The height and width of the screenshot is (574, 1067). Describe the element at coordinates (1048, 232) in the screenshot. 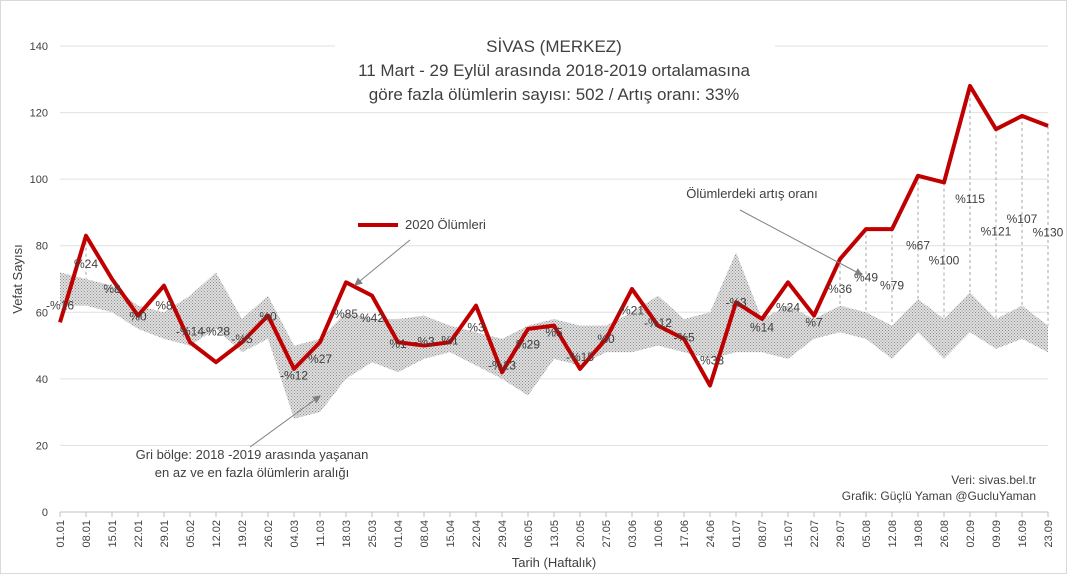

I see `increase-label: %130` at that location.